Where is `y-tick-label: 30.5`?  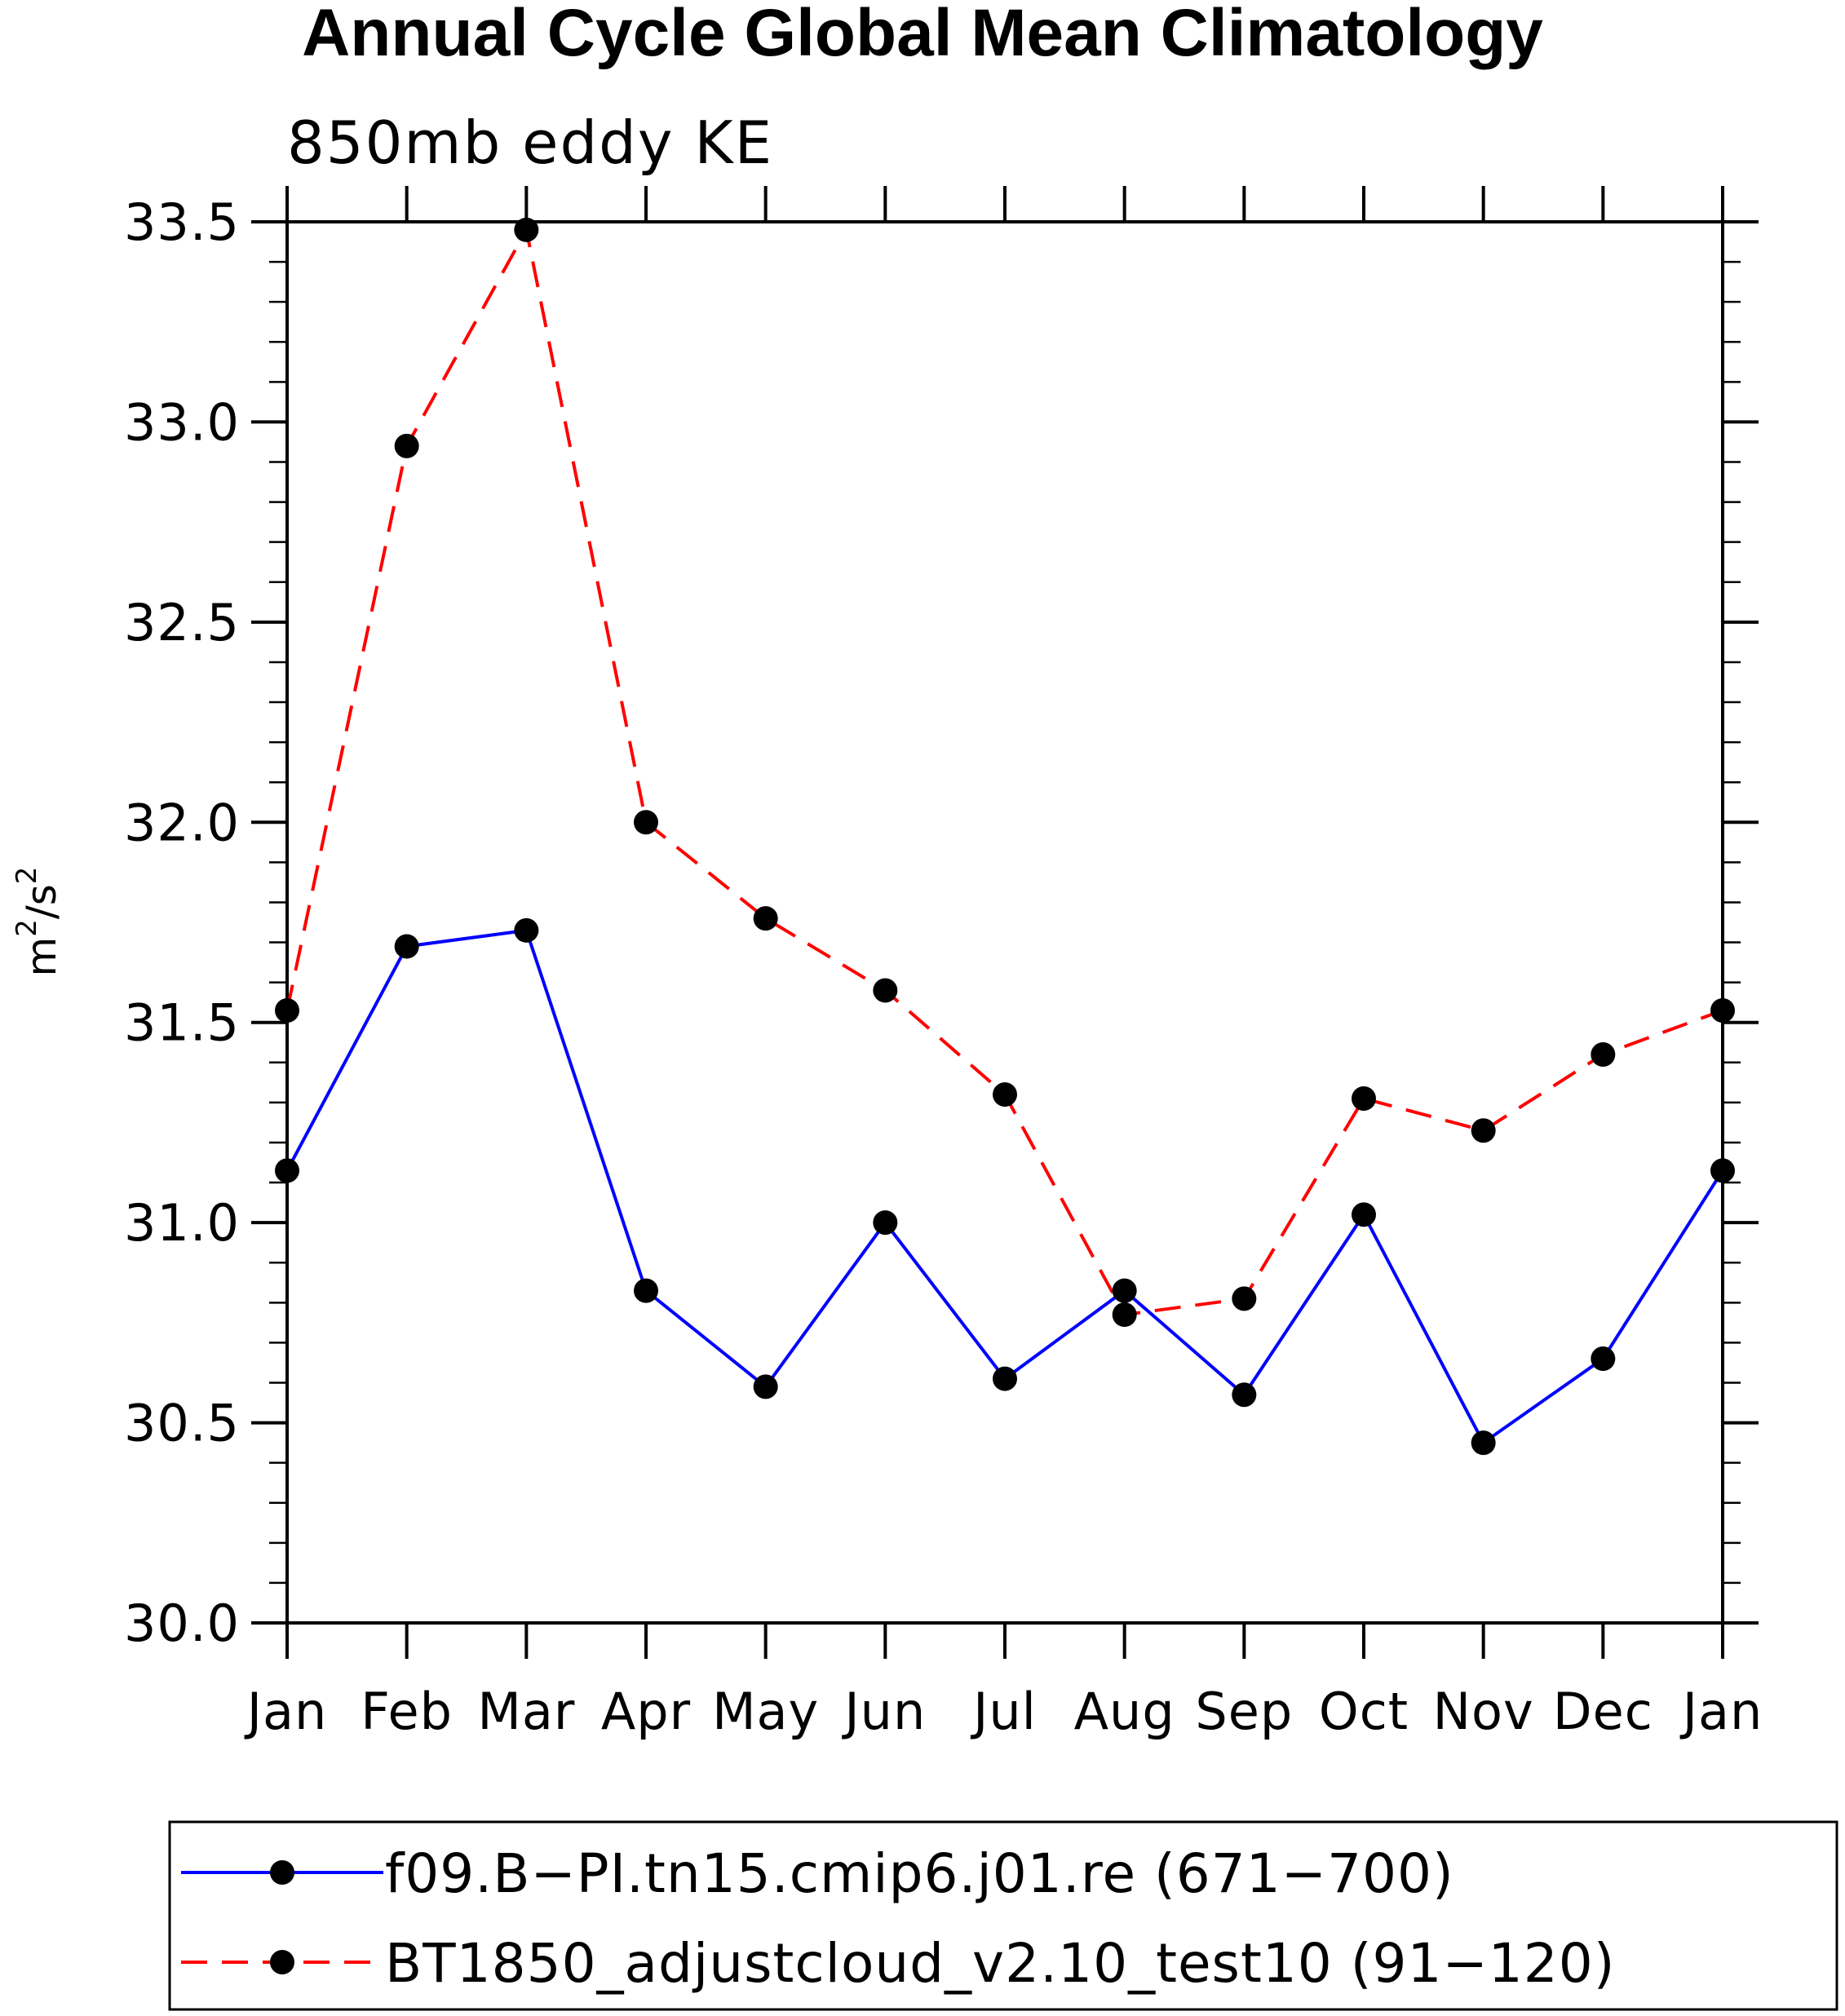
y-tick-label: 30.5 is located at coordinates (182, 1423).